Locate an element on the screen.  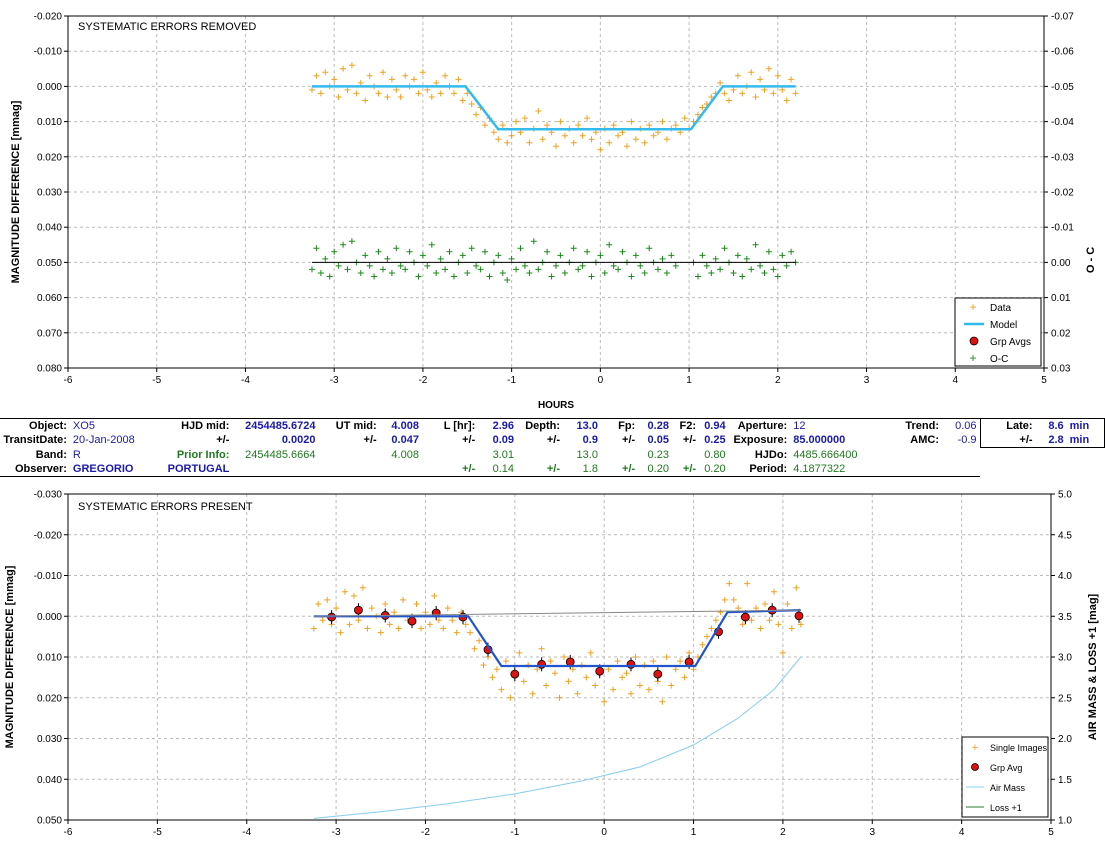
transitdate-value: 20-Jan-2008 is located at coordinates (103, 440).